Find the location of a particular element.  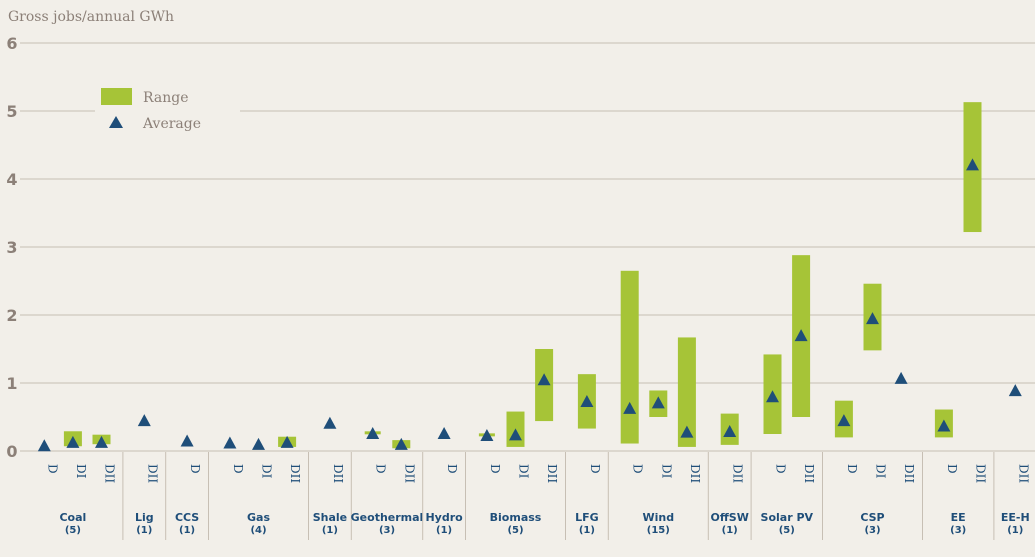

y-tick-label: 4 is located at coordinates (11, 179).